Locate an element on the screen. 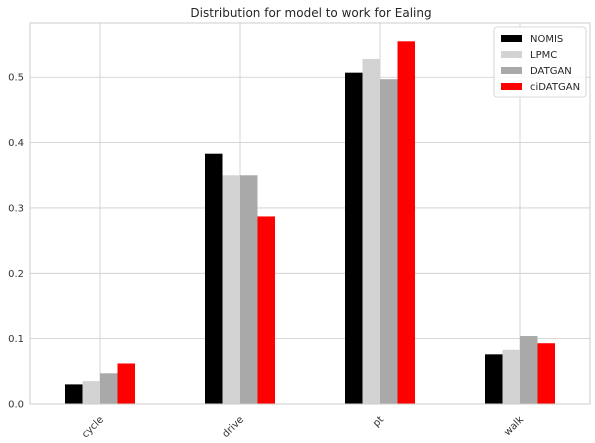 The width and height of the screenshot is (595, 443). legend-swatch-lpmc is located at coordinates (511, 54).